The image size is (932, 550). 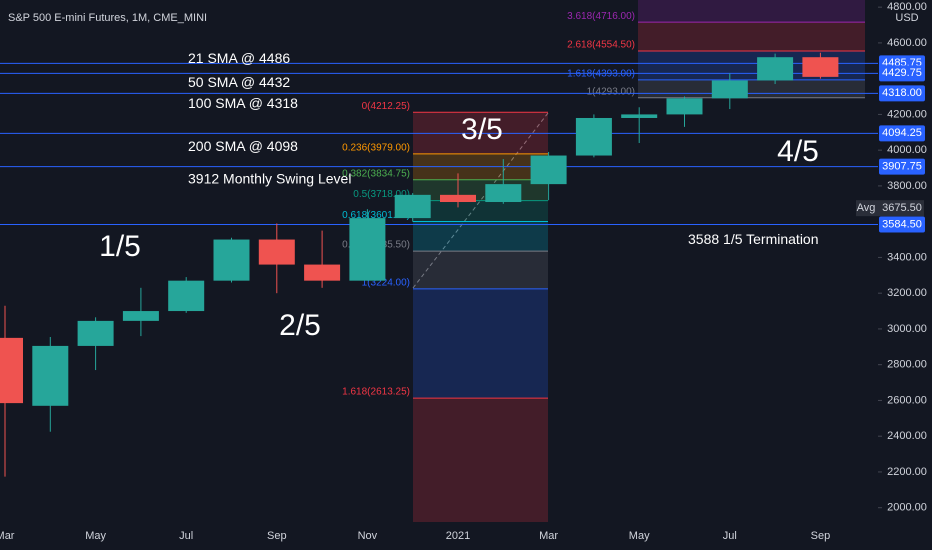 I want to click on avg-value: 3675.50, so click(x=902, y=208).